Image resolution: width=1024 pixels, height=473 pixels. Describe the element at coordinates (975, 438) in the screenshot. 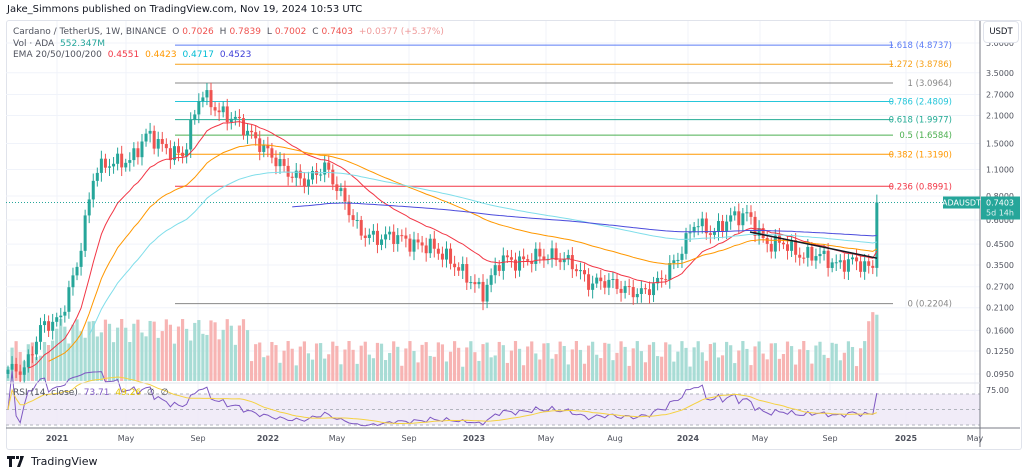

I see `time-tick-label: May` at that location.